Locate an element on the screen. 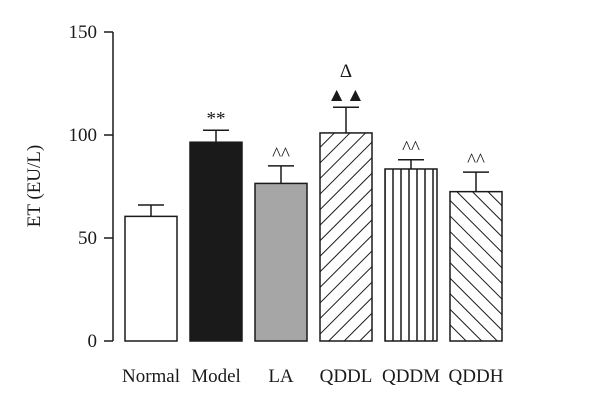 The height and width of the screenshot is (405, 600). x-category-label-la: LA is located at coordinates (281, 376).